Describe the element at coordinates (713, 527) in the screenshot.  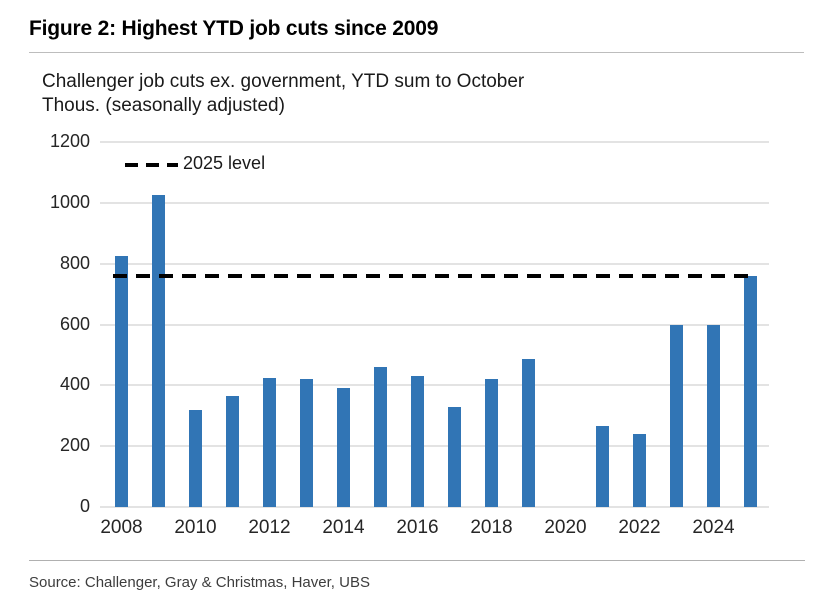
I see `x-axis-tick-label: 2024` at that location.